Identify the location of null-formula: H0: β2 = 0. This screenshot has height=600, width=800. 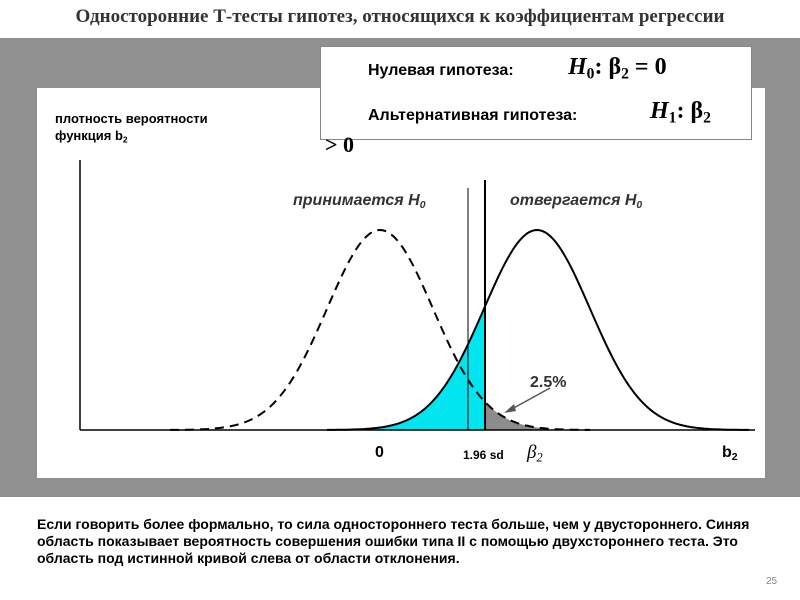
(617, 68).